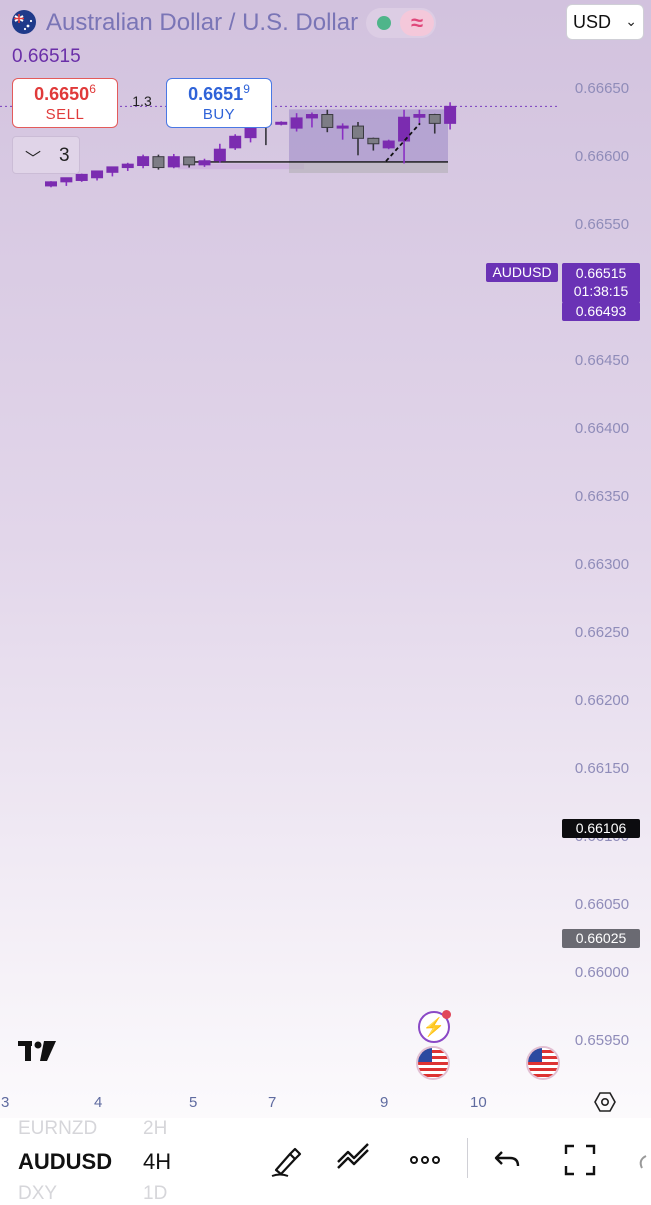 The image size is (651, 1205). I want to click on undo-icon, so click(508, 1160).